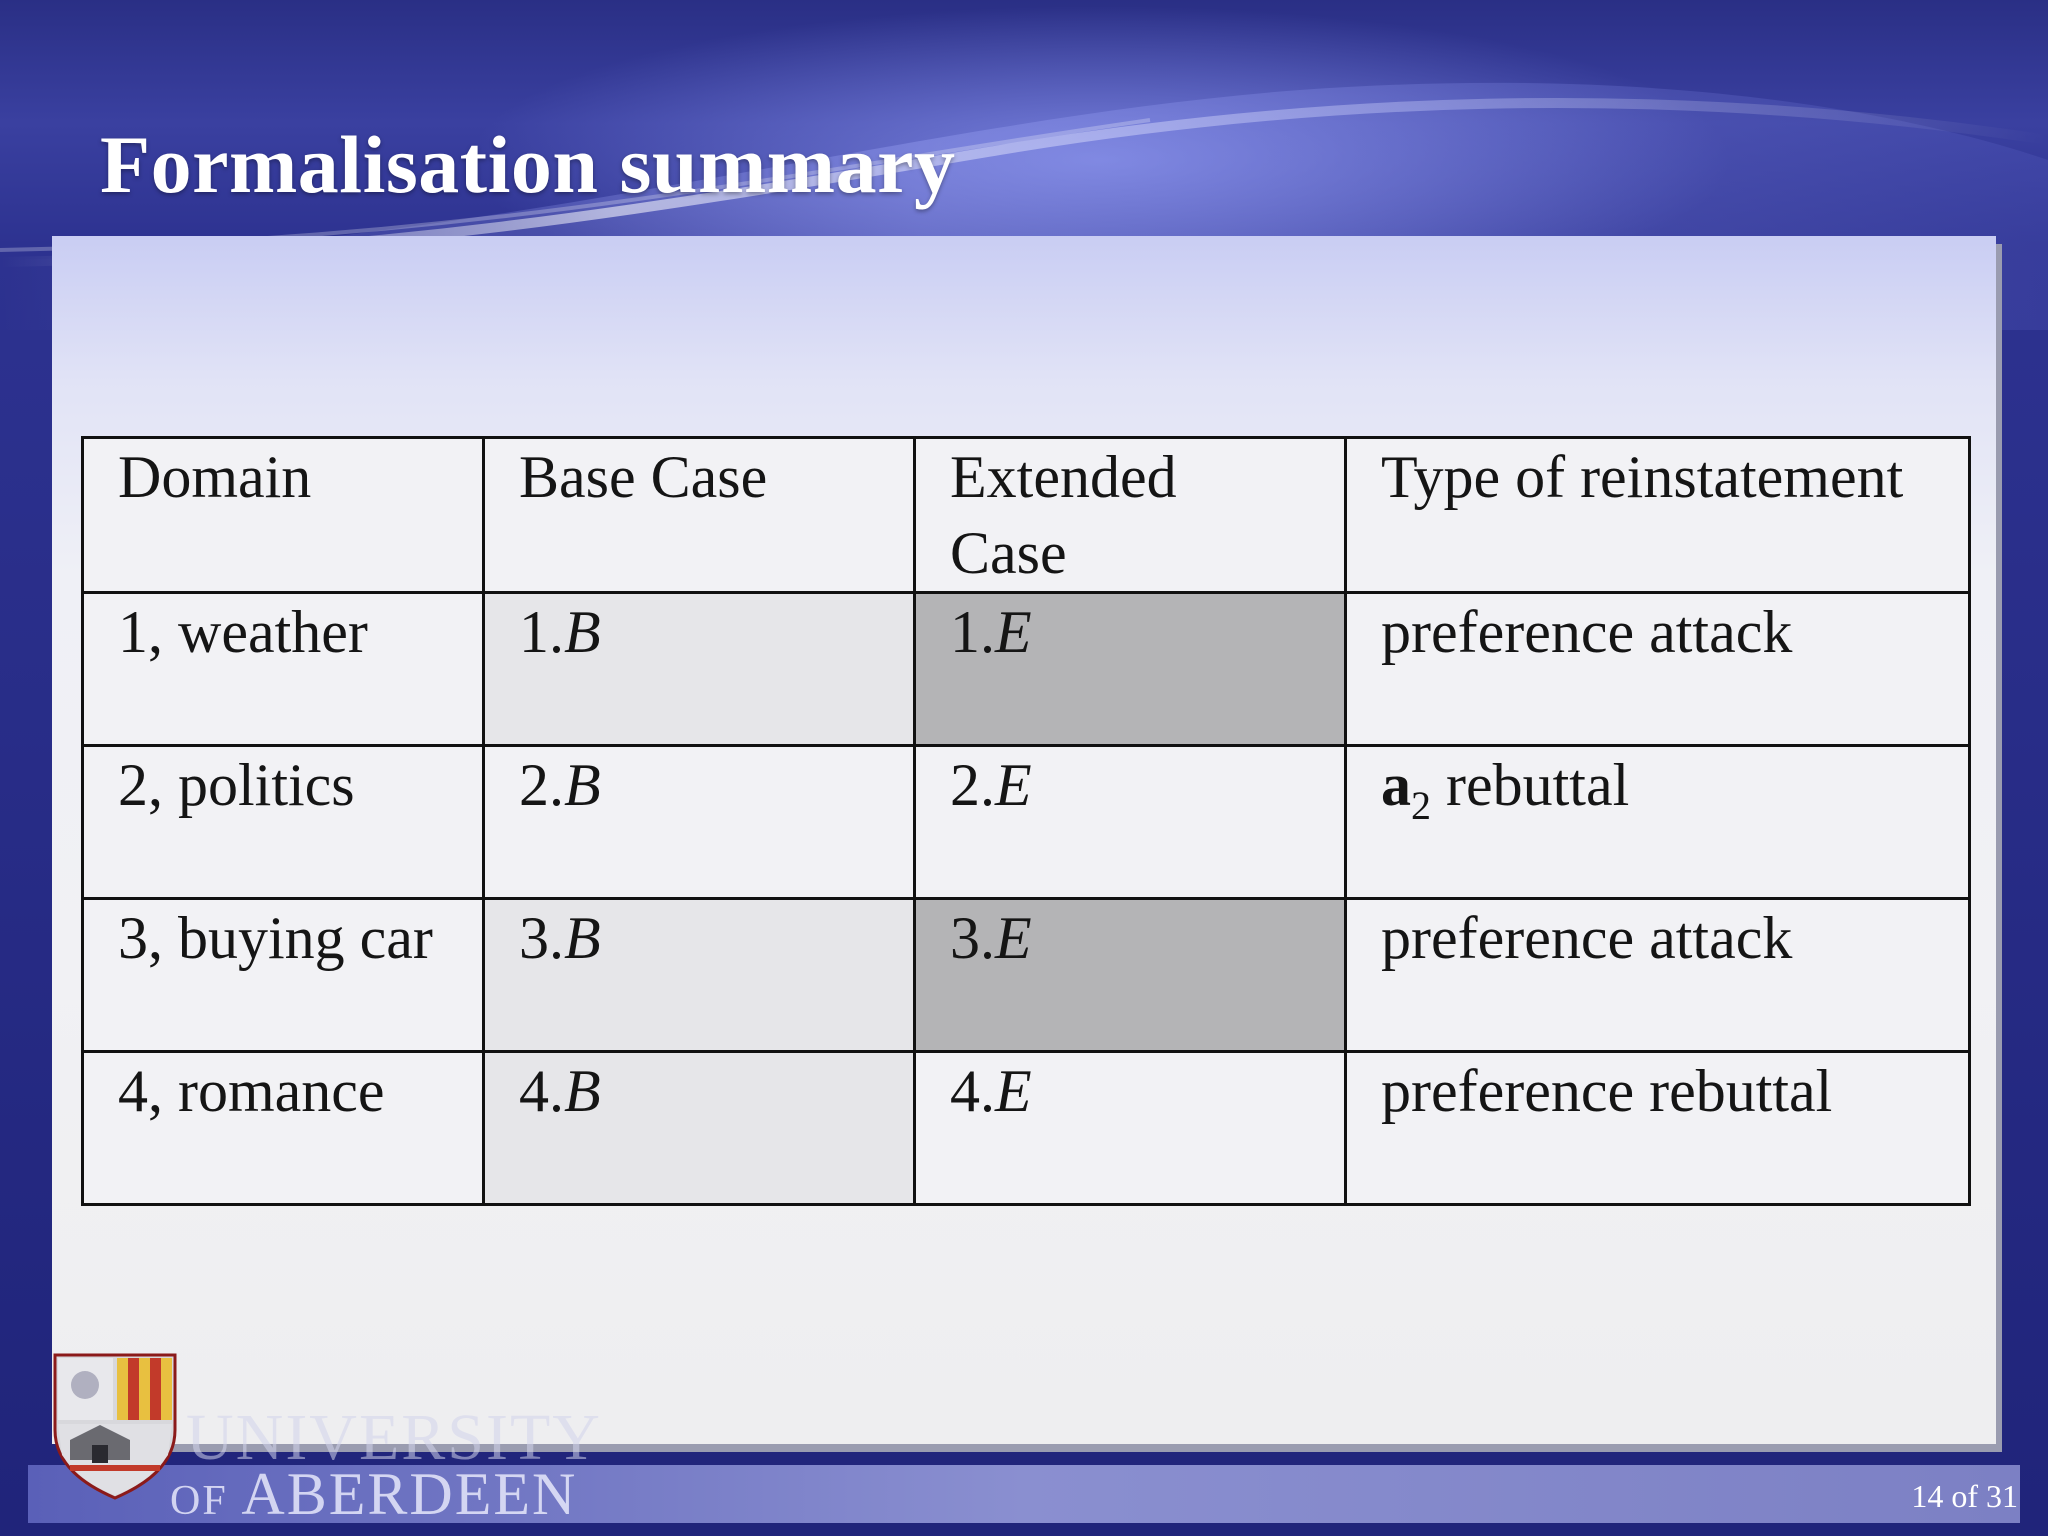 Image resolution: width=2048 pixels, height=1536 pixels. I want to click on header-extended-line1: Extended, so click(1063, 477).